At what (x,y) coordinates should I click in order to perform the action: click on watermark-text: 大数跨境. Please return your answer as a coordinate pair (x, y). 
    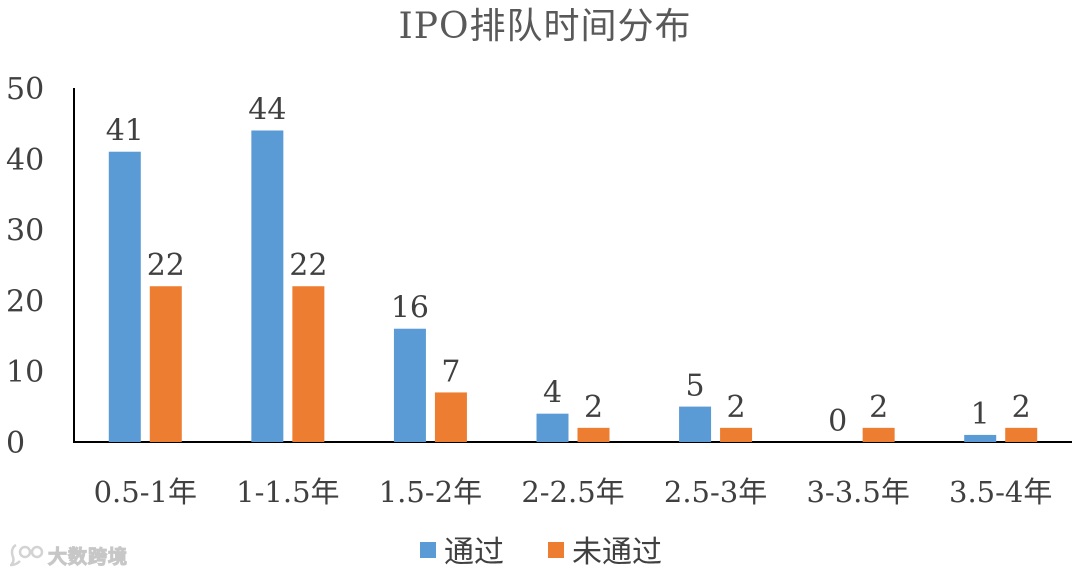
    Looking at the image, I should click on (88, 556).